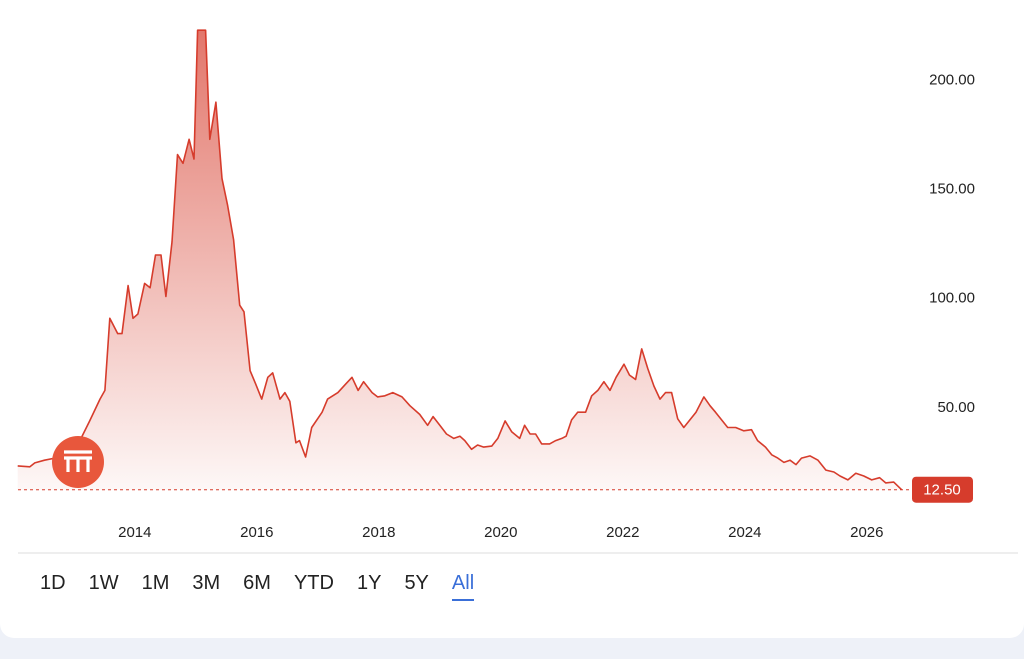  Describe the element at coordinates (744, 532) in the screenshot. I see `x-tick-label: 2024` at that location.